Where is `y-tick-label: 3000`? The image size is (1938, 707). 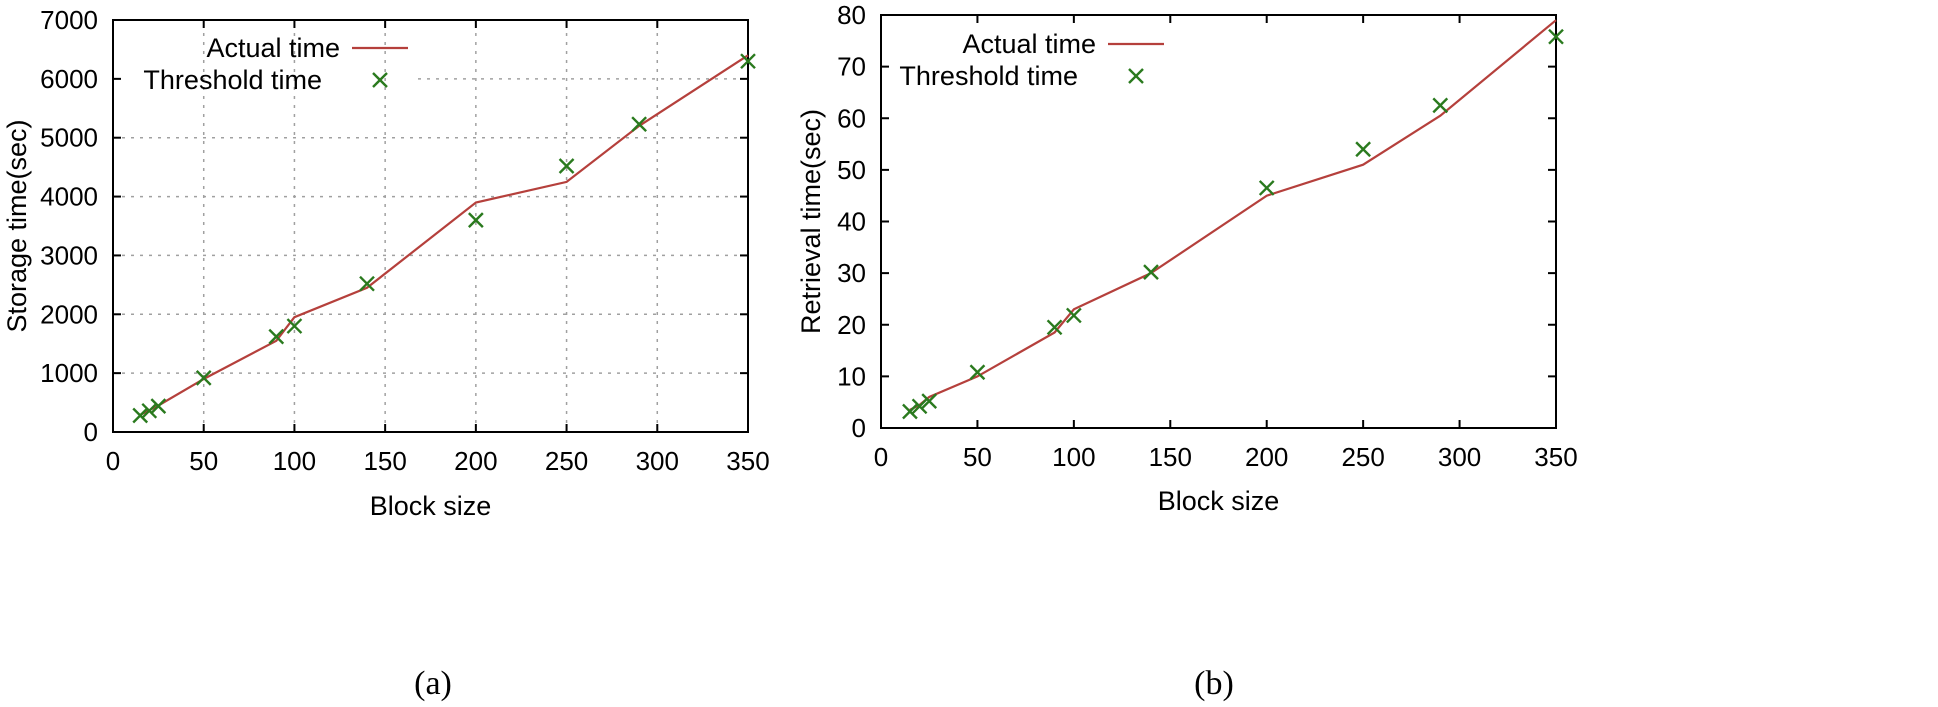 y-tick-label: 3000 is located at coordinates (69, 255).